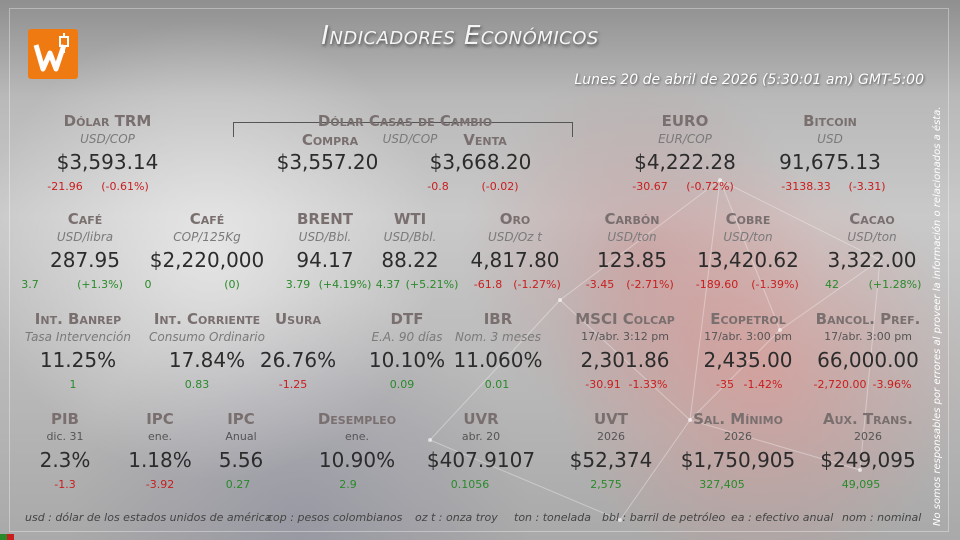 The image size is (960, 540). What do you see at coordinates (85, 237) in the screenshot?
I see `indicator-unit: USD/libra` at bounding box center [85, 237].